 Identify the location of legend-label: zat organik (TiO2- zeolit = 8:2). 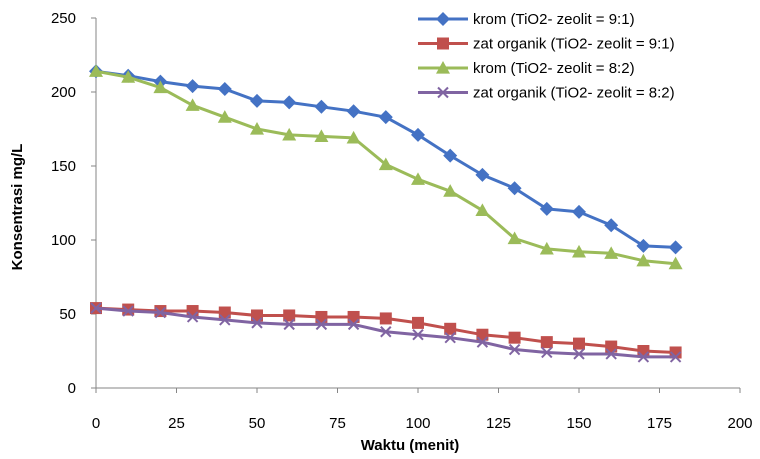
(574, 93).